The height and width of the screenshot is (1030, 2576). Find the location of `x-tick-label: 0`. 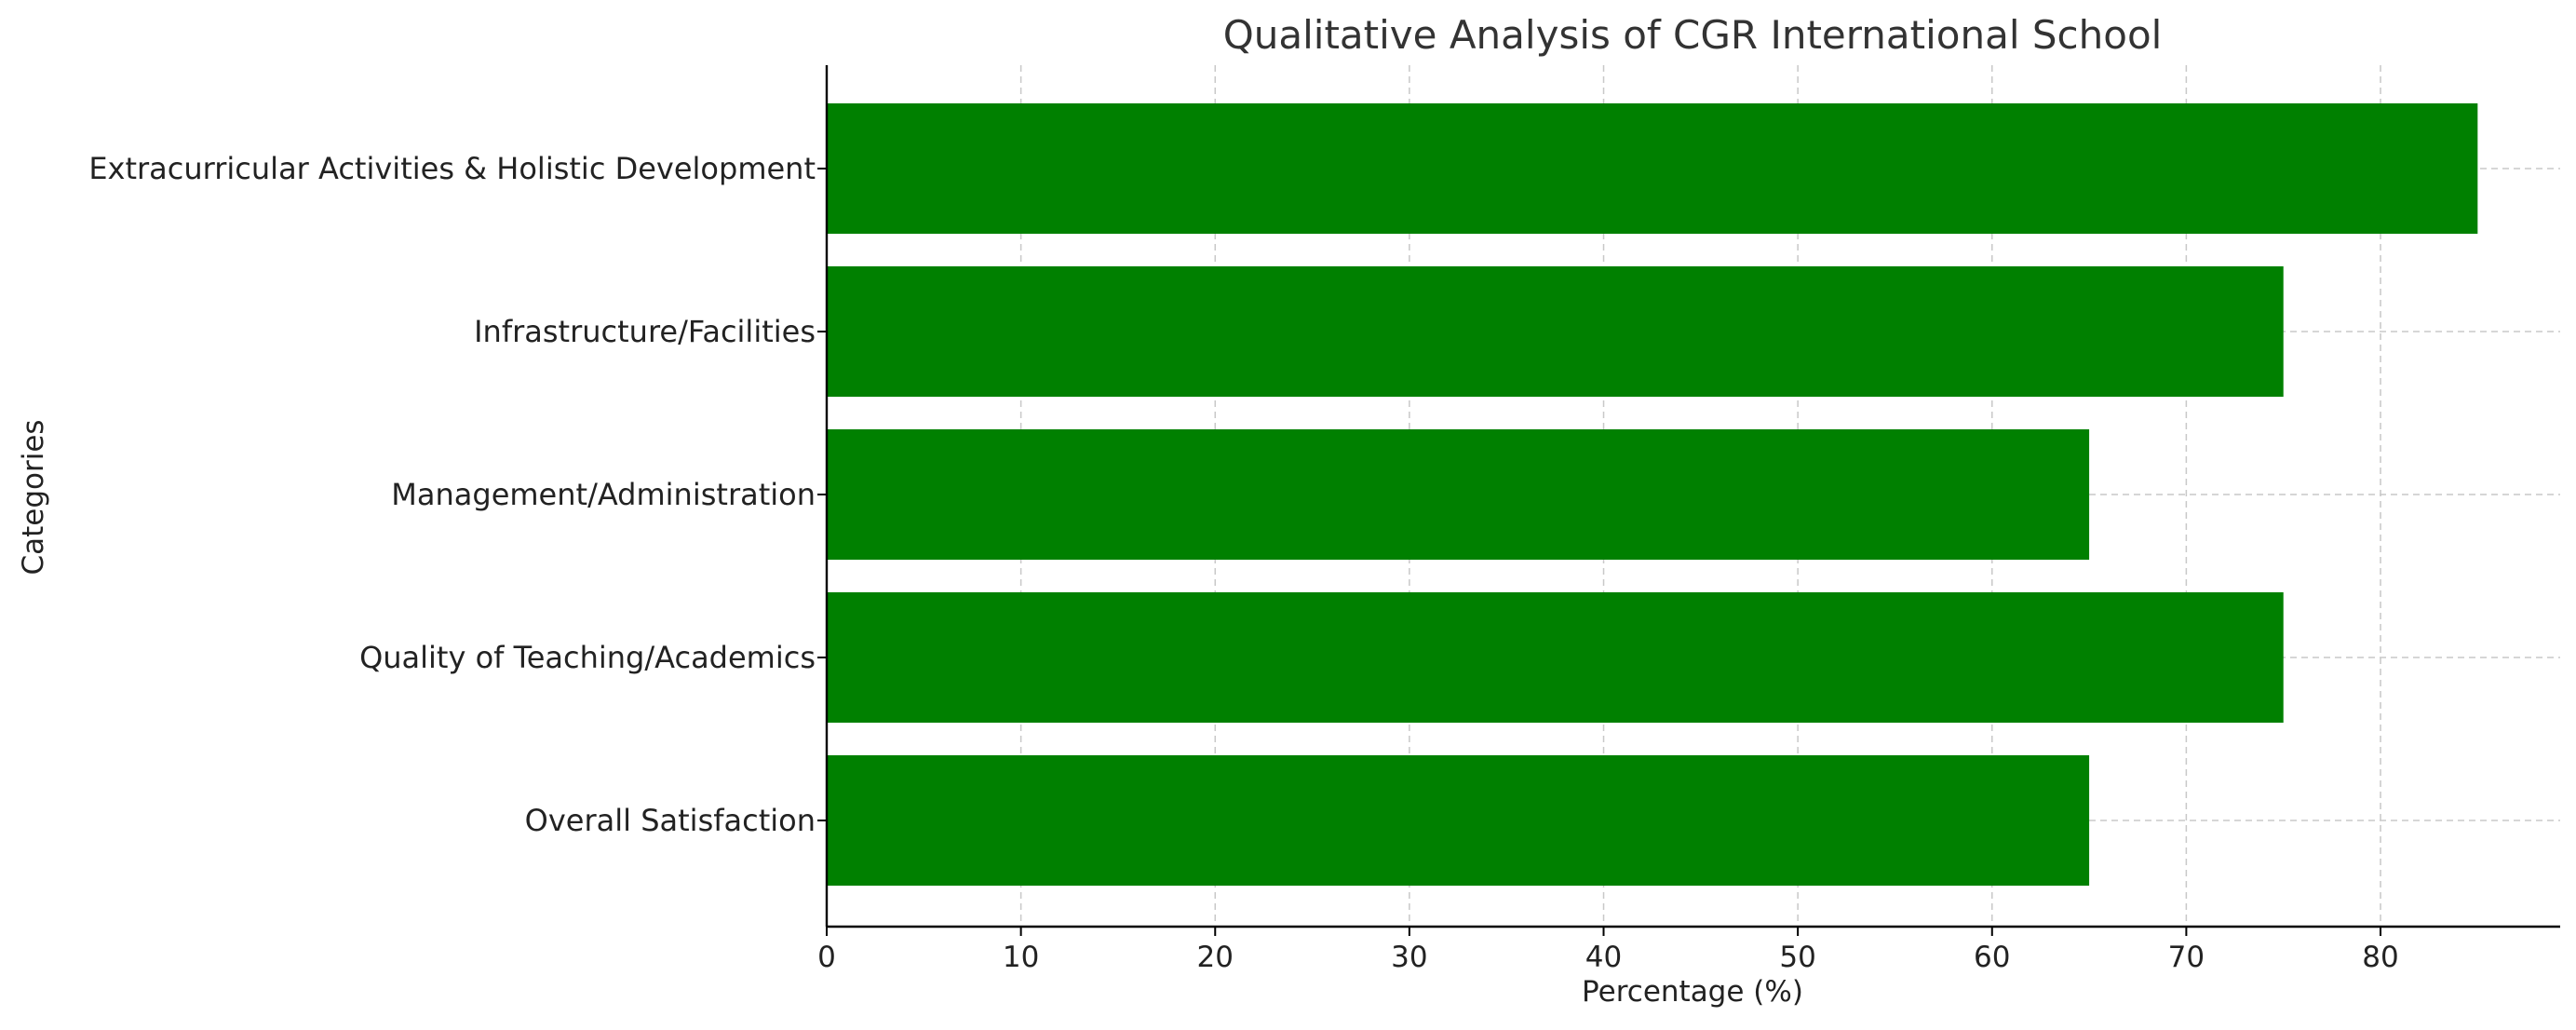

x-tick-label: 0 is located at coordinates (826, 957).